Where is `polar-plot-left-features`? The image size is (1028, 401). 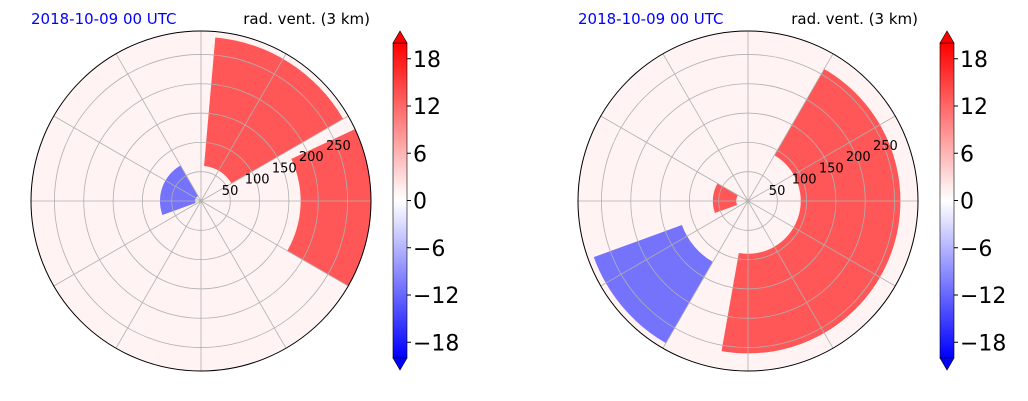
polar-plot-left-features is located at coordinates (265, 161).